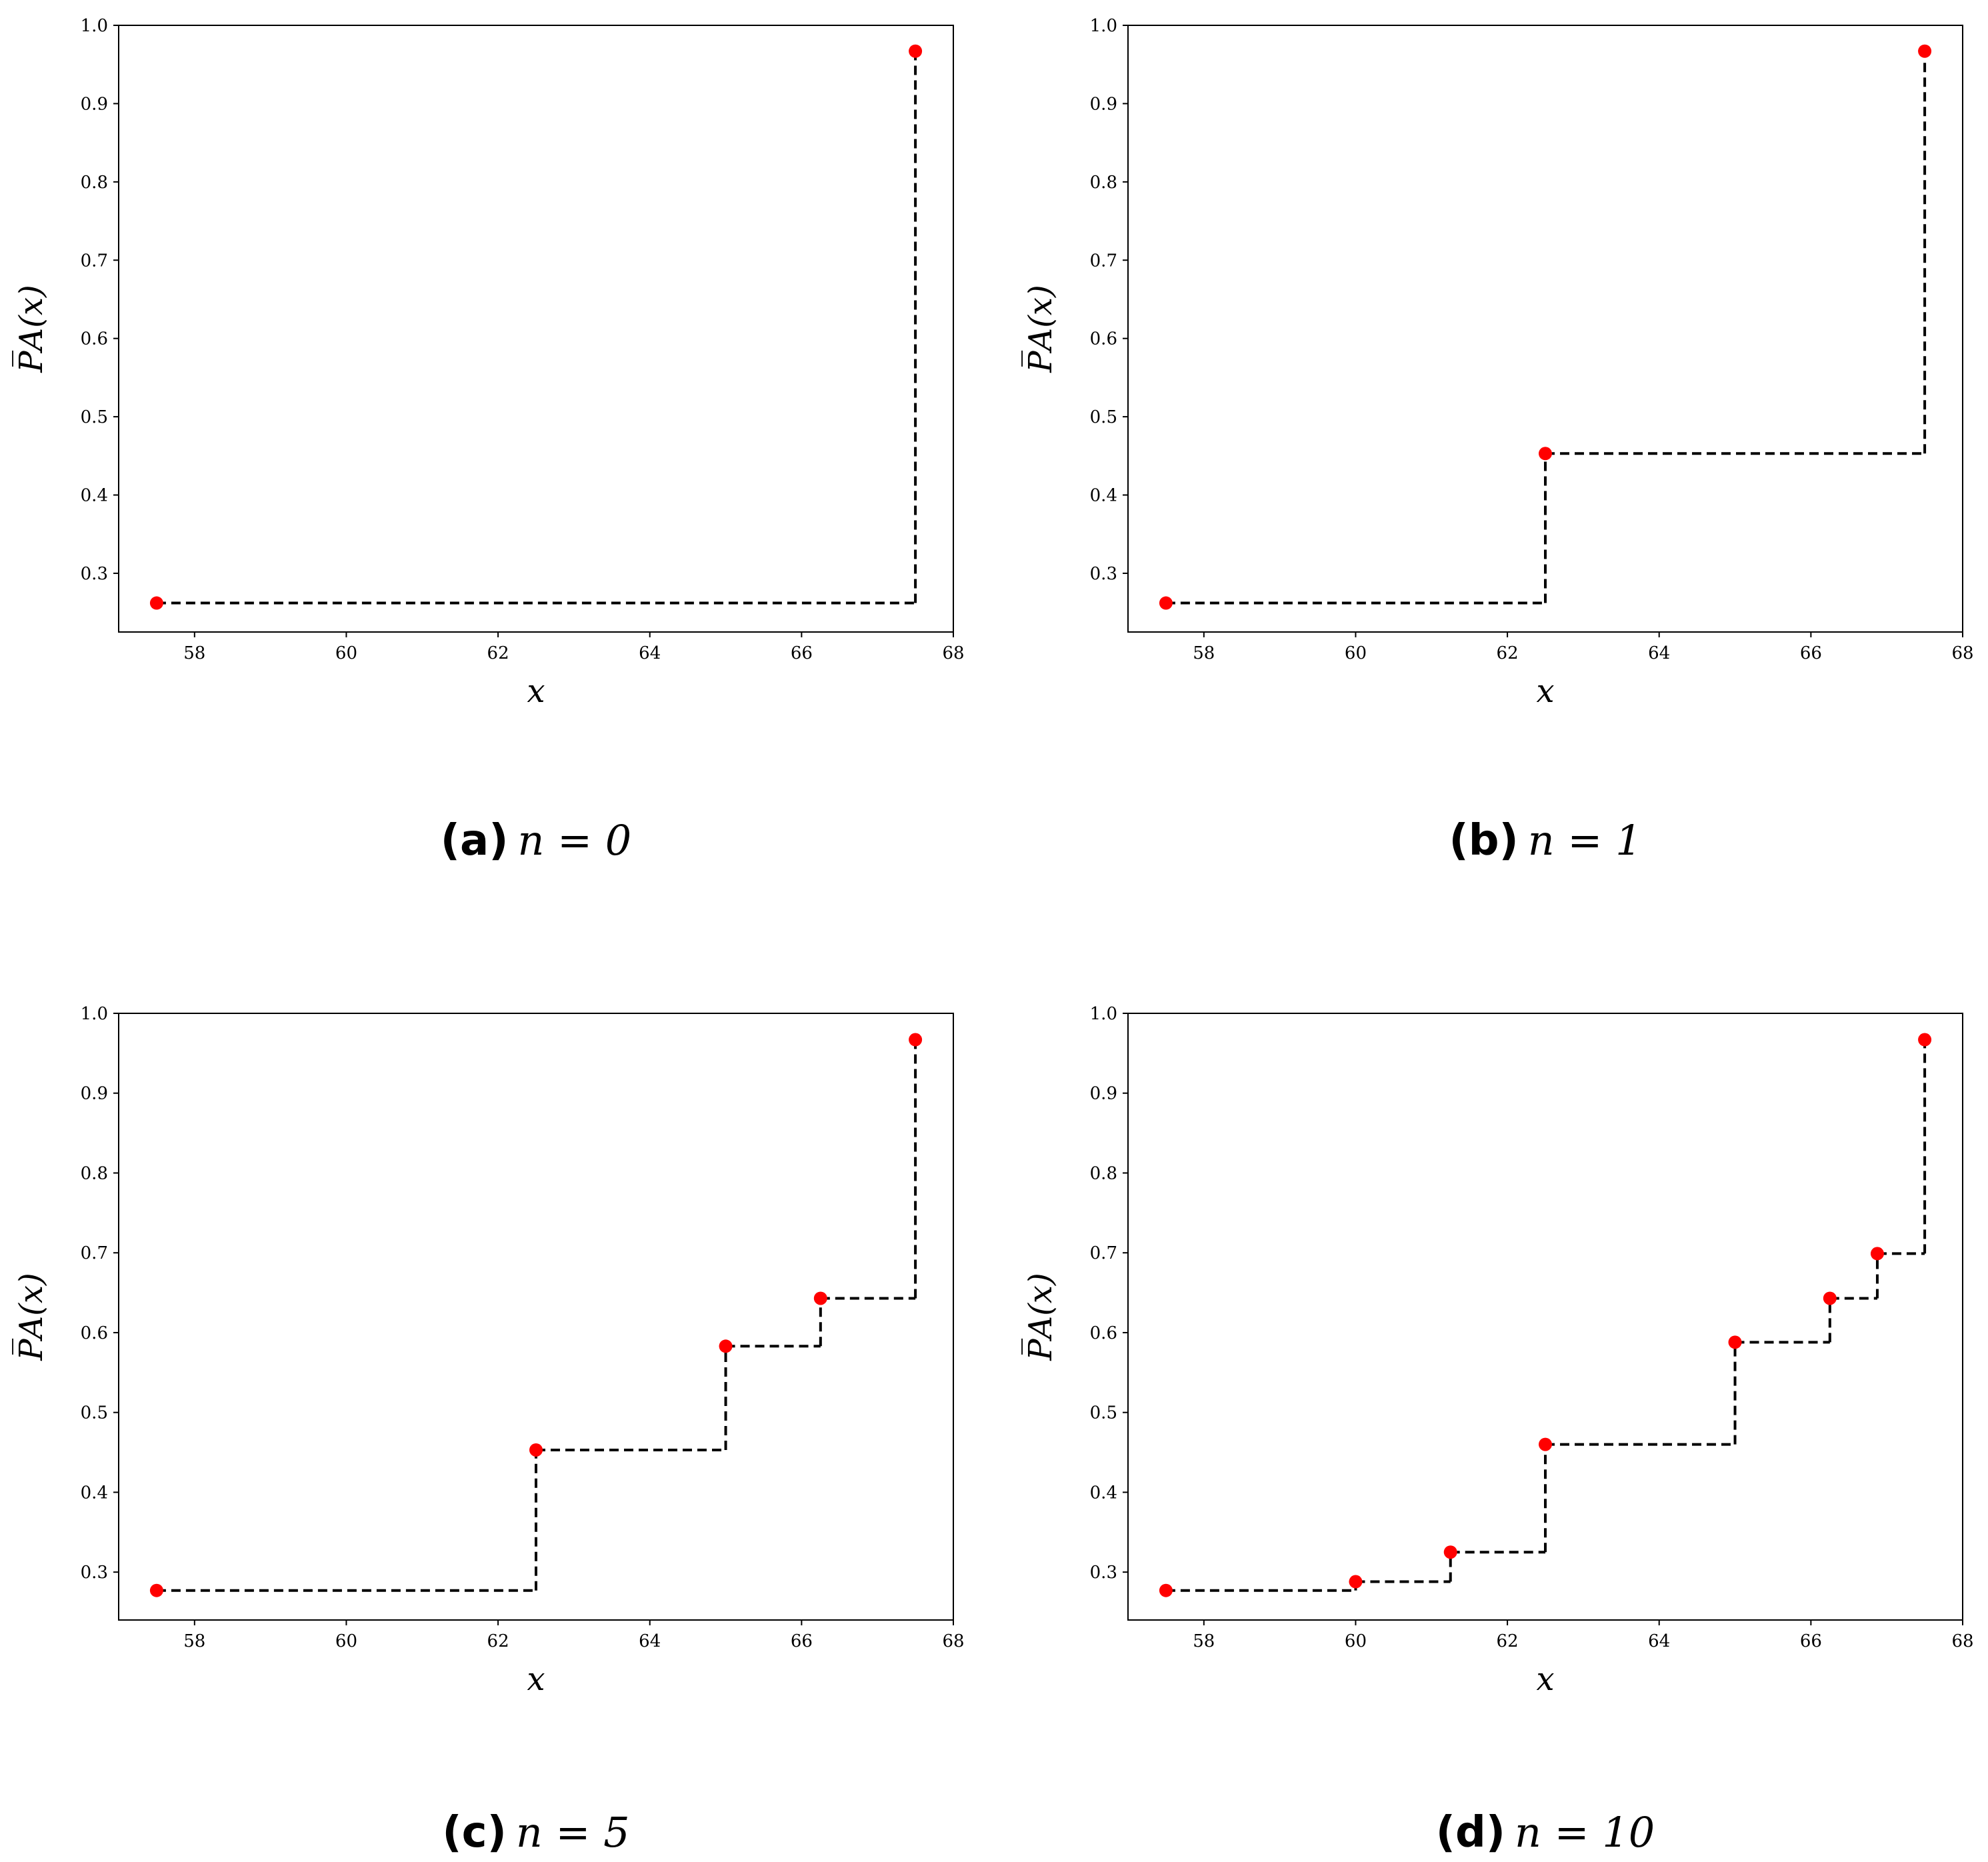 This screenshot has height=1862, width=1988. I want to click on caption-label: (d), so click(1470, 1832).